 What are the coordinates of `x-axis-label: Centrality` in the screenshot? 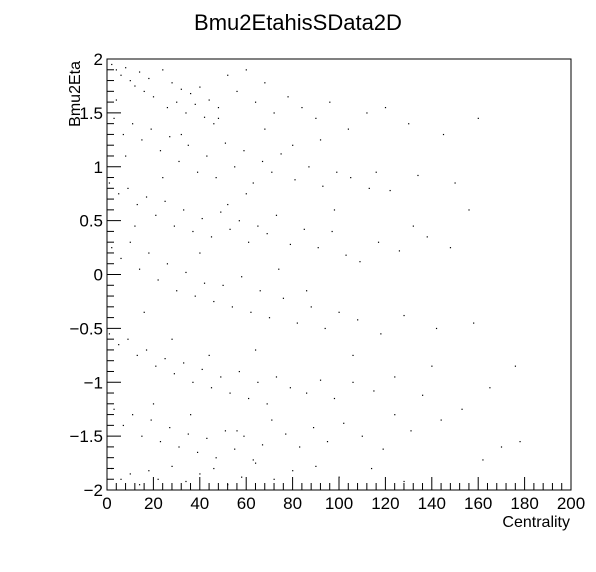 It's located at (536, 522).